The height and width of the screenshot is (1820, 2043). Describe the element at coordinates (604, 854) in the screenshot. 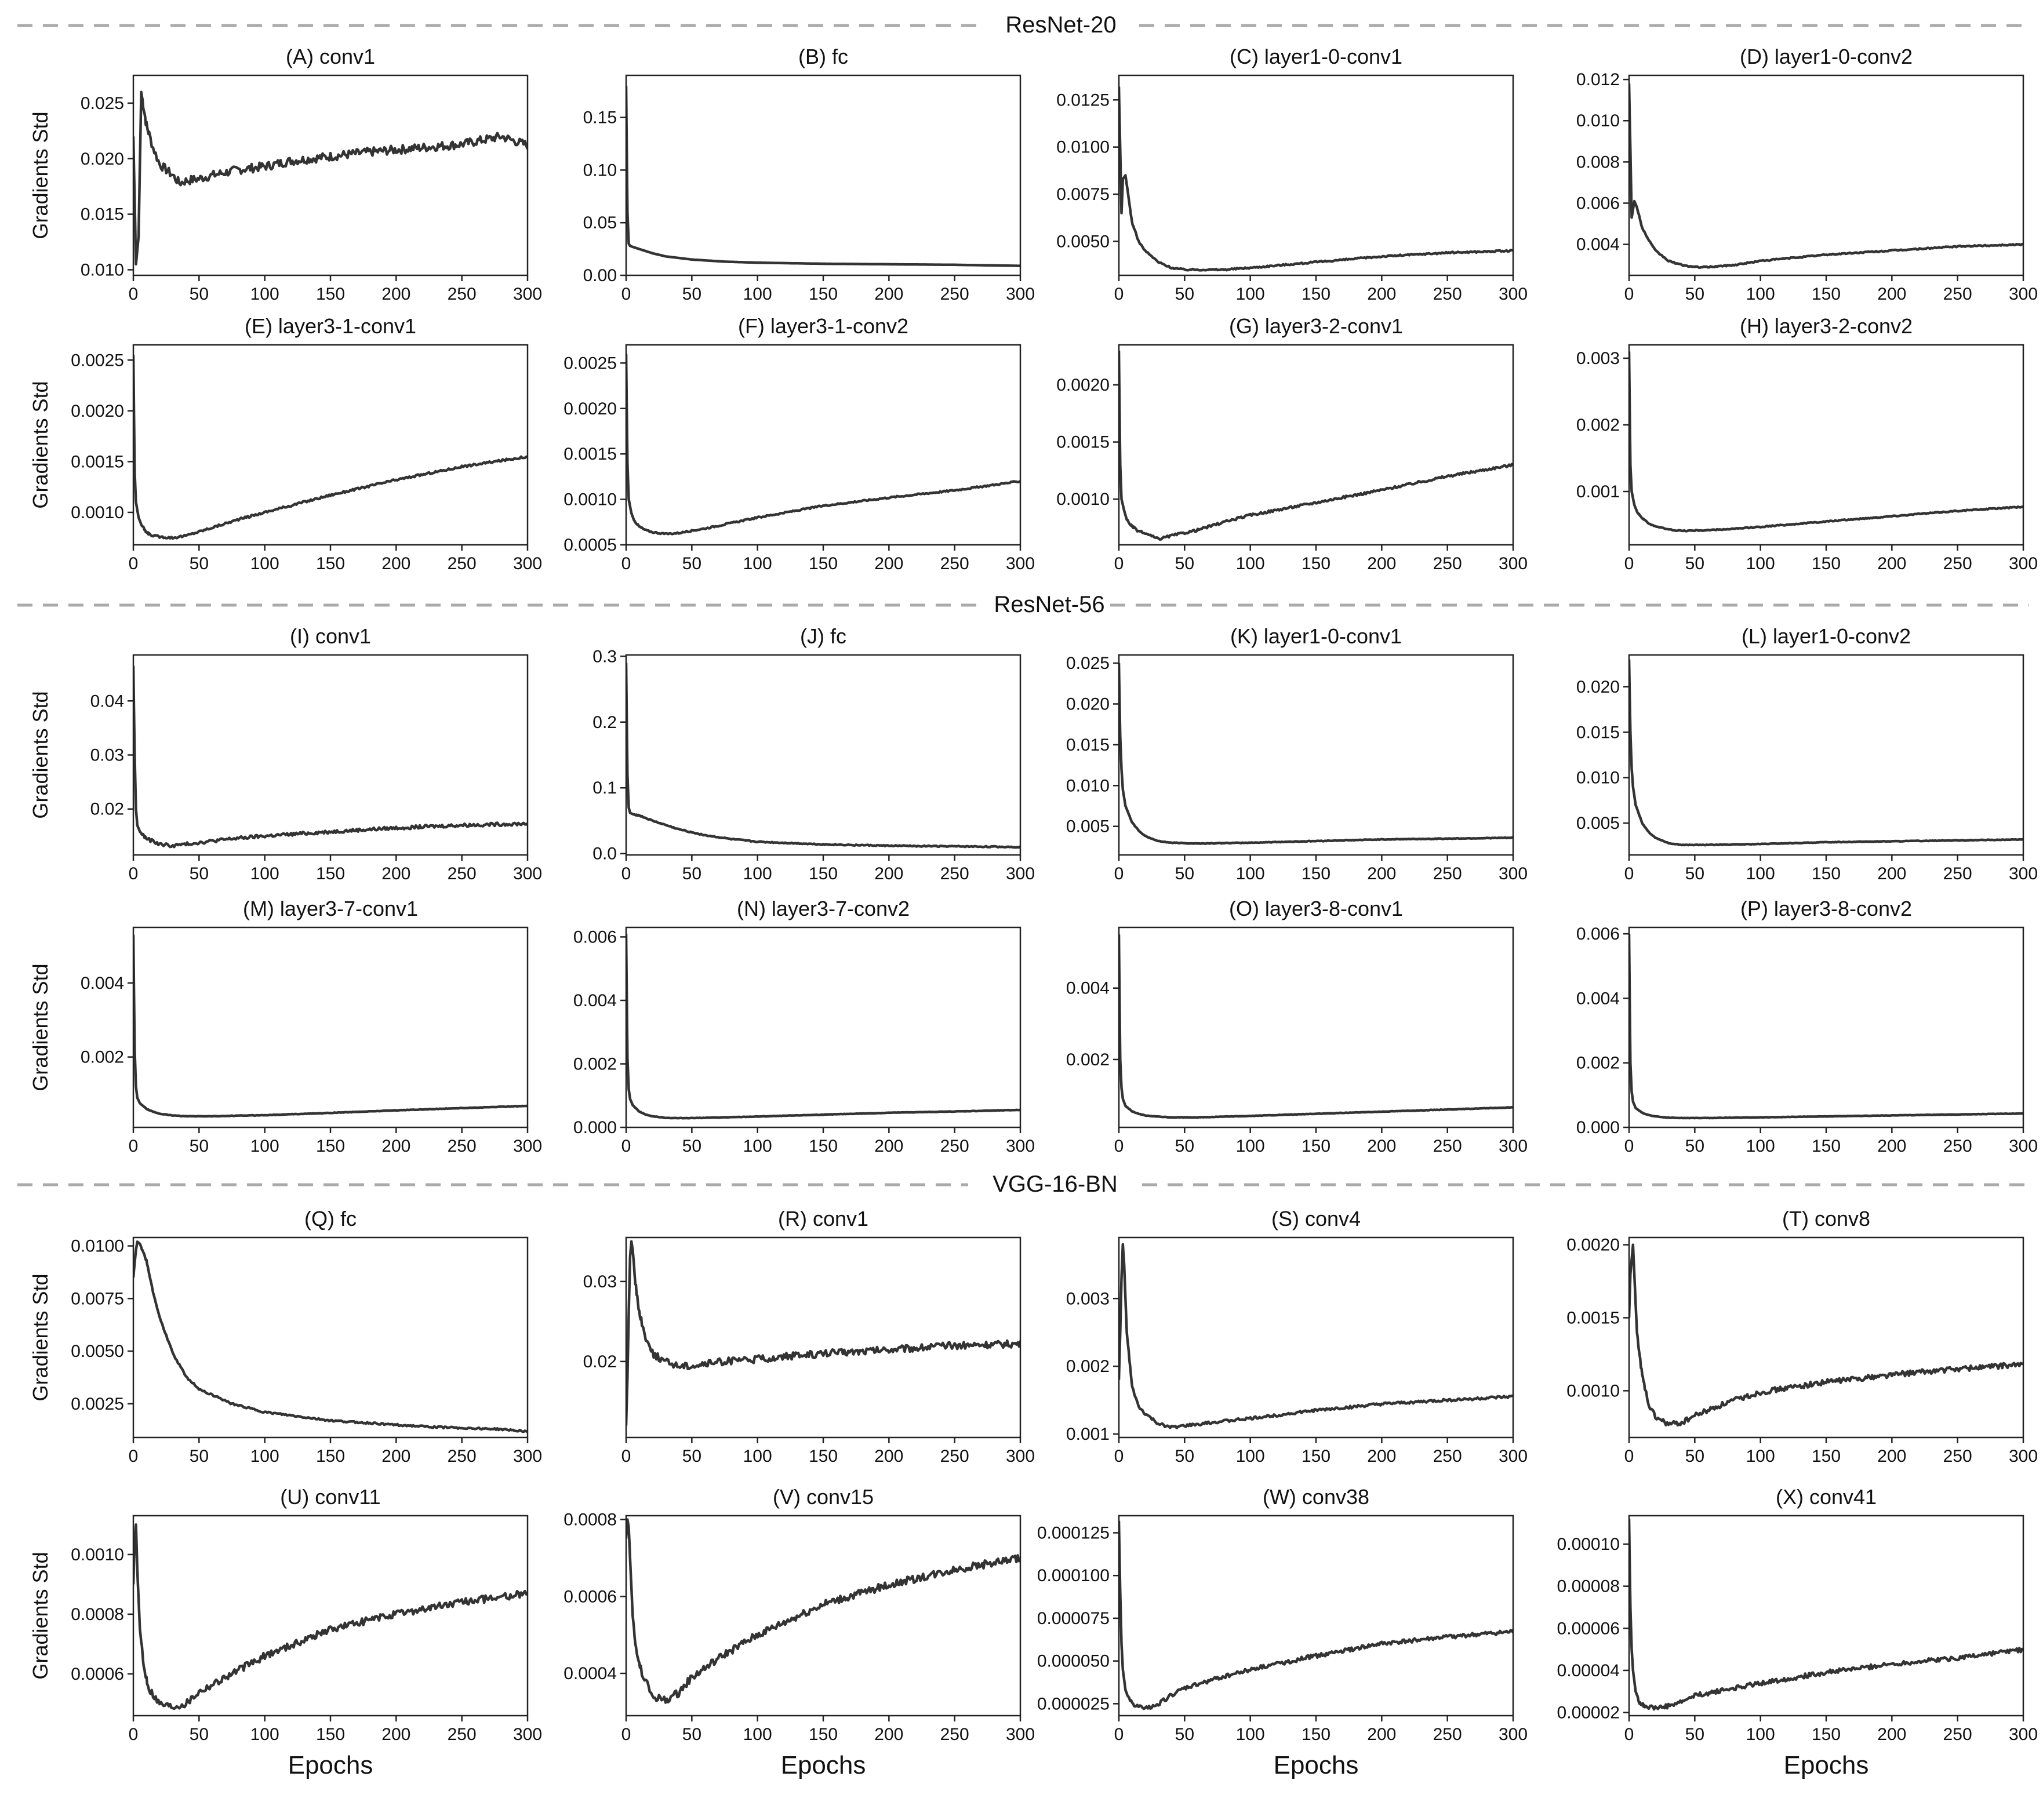

I see `y-tick-label: 0.0` at that location.